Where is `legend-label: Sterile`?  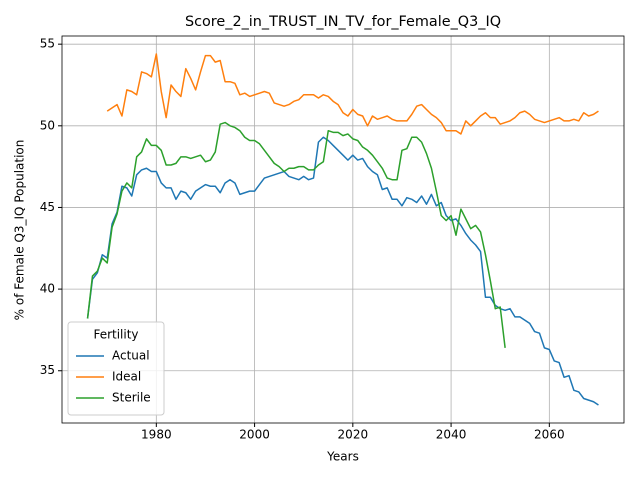 legend-label: Sterile is located at coordinates (131, 398).